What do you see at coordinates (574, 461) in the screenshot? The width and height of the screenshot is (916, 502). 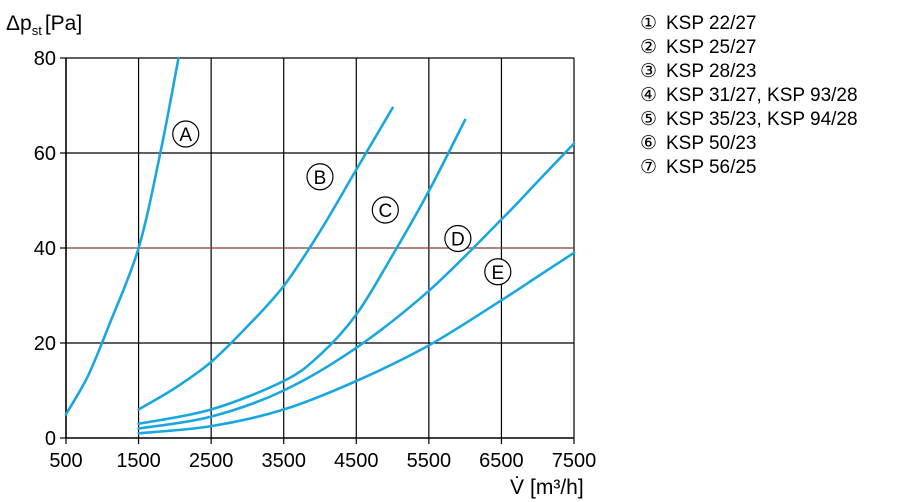 I see `x-tick-label: 7500` at bounding box center [574, 461].